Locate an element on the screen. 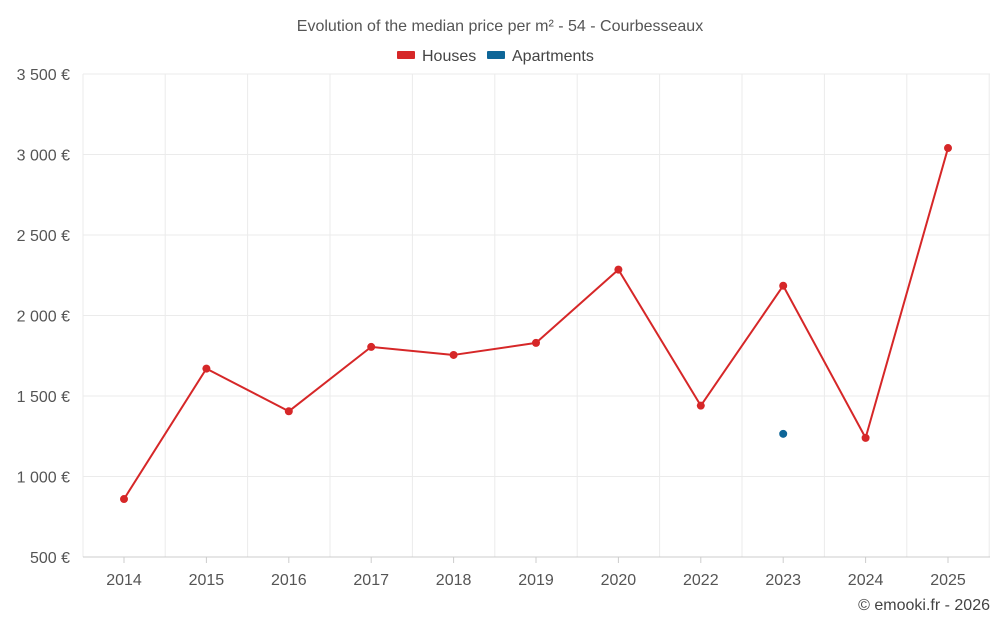  y-tick-label: 3 000 € is located at coordinates (43, 156).